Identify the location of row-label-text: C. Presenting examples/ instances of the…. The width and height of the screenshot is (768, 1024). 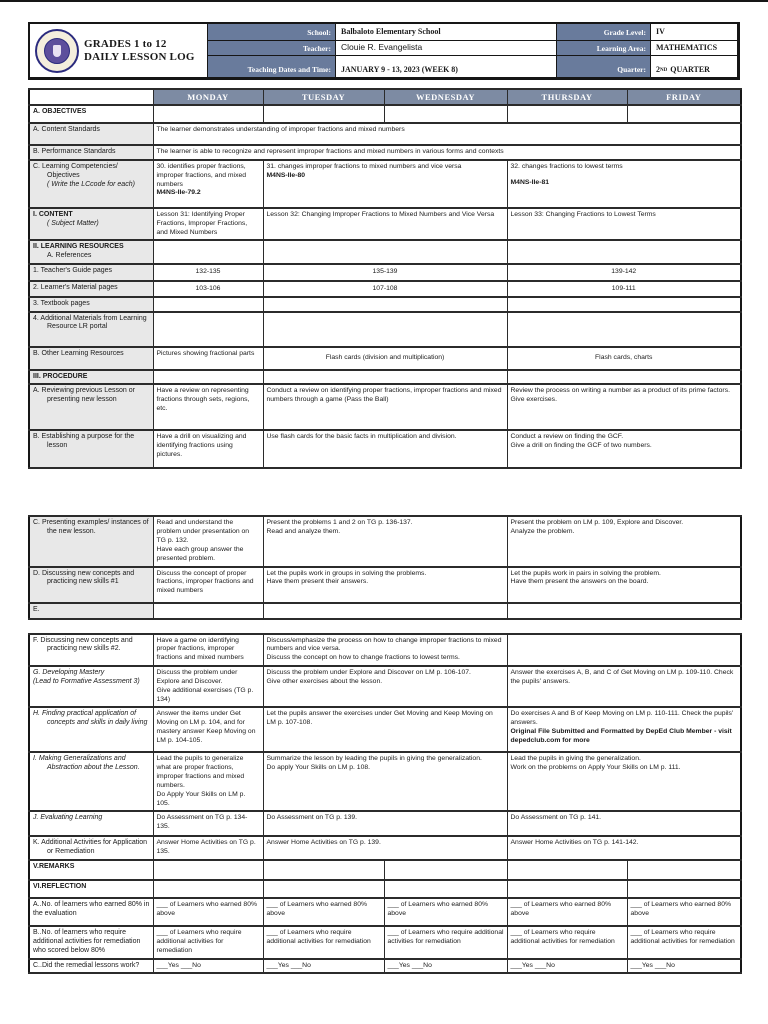
(91, 527).